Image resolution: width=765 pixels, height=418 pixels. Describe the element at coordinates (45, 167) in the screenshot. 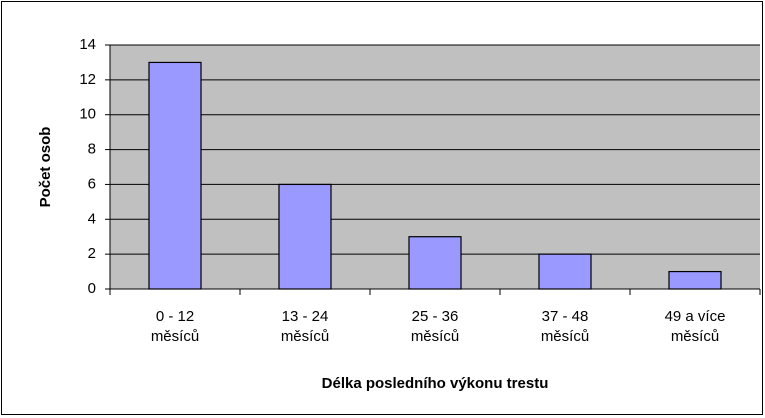

I see `y-axis-title: Počet osob` at that location.